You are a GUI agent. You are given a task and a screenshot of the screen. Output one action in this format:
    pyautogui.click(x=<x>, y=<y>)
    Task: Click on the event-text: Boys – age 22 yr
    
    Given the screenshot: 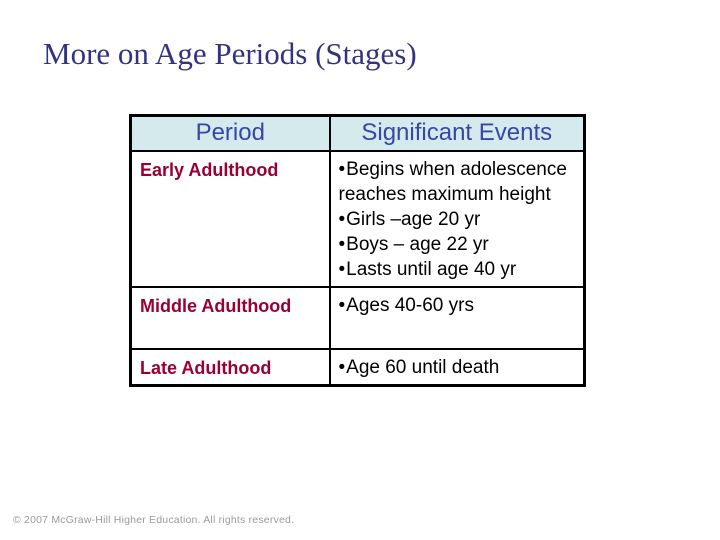 What is the action you would take?
    pyautogui.click(x=417, y=244)
    